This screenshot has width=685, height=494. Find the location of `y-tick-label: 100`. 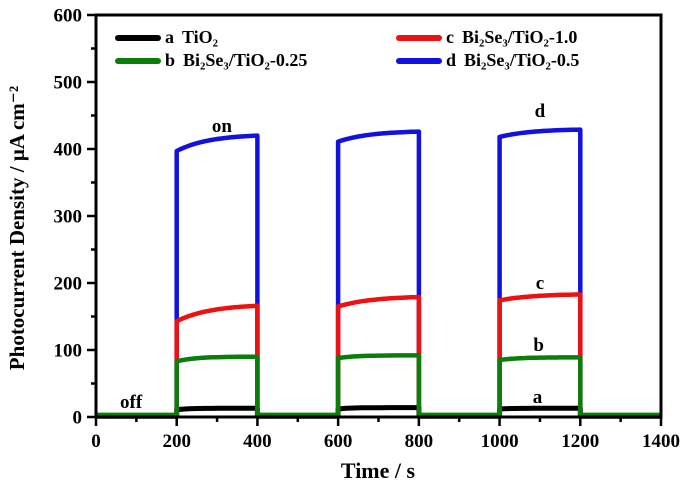

y-tick-label: 100 is located at coordinates (68, 351).